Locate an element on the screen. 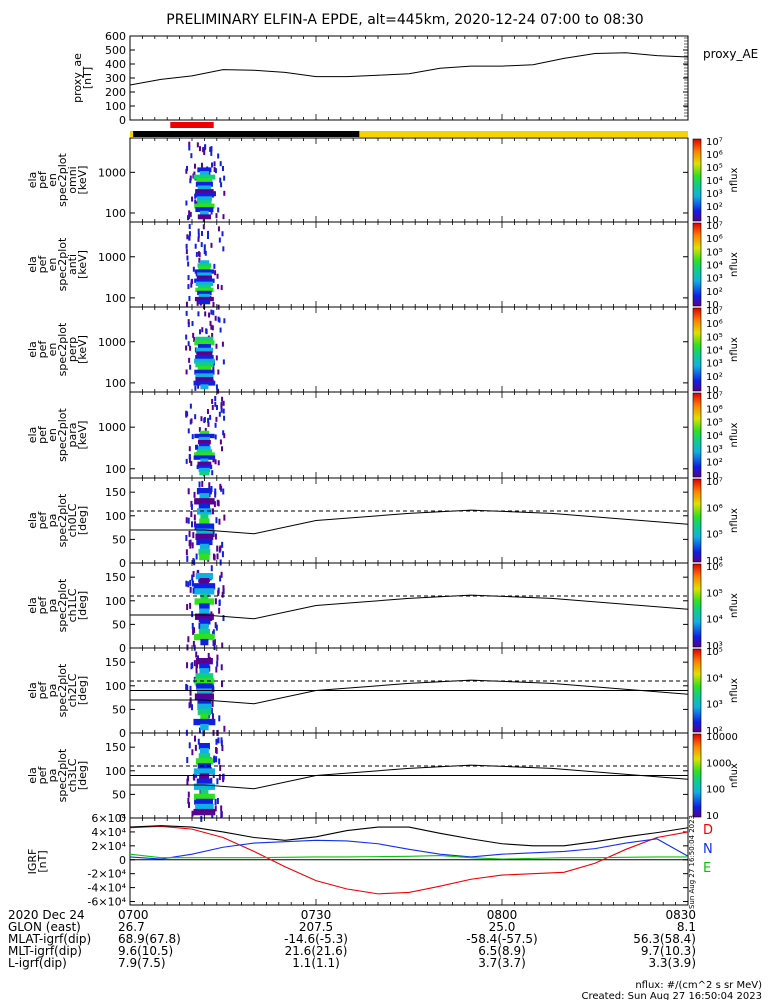 The width and height of the screenshot is (775, 1004). panel-ylabel: ch3LC is located at coordinates (72, 775).